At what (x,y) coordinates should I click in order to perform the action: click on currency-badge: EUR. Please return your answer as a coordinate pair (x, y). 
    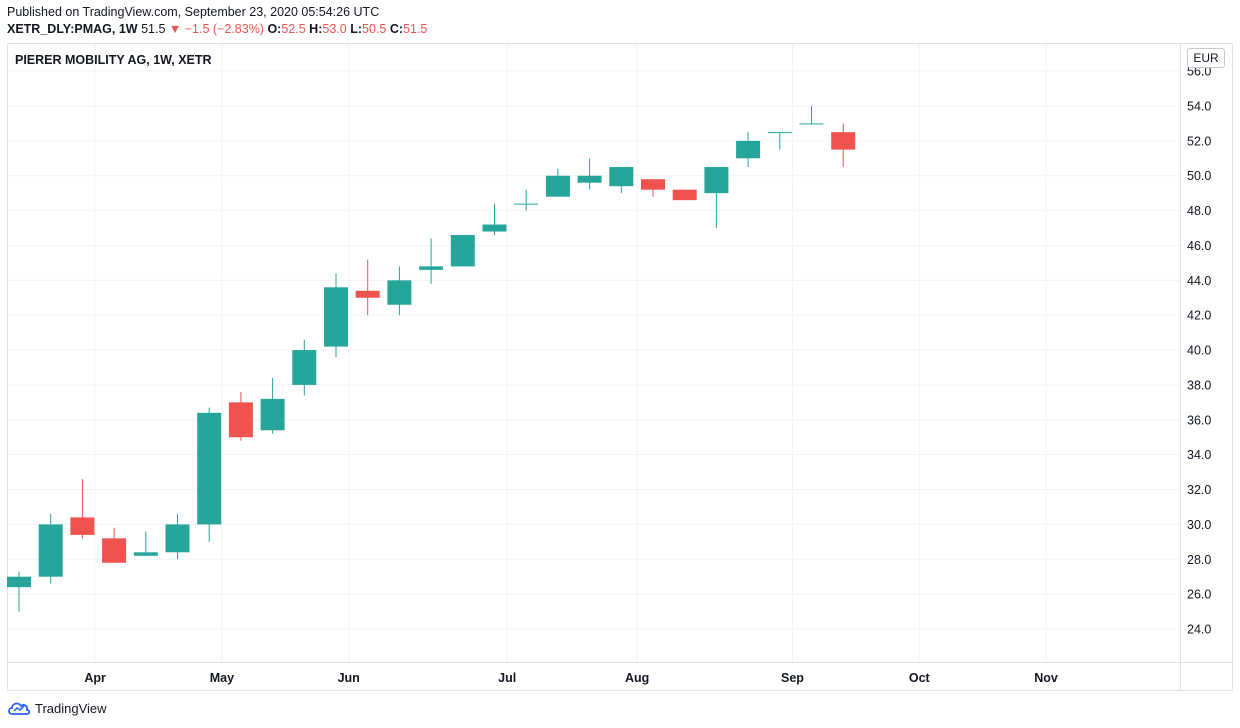
    Looking at the image, I should click on (1206, 58).